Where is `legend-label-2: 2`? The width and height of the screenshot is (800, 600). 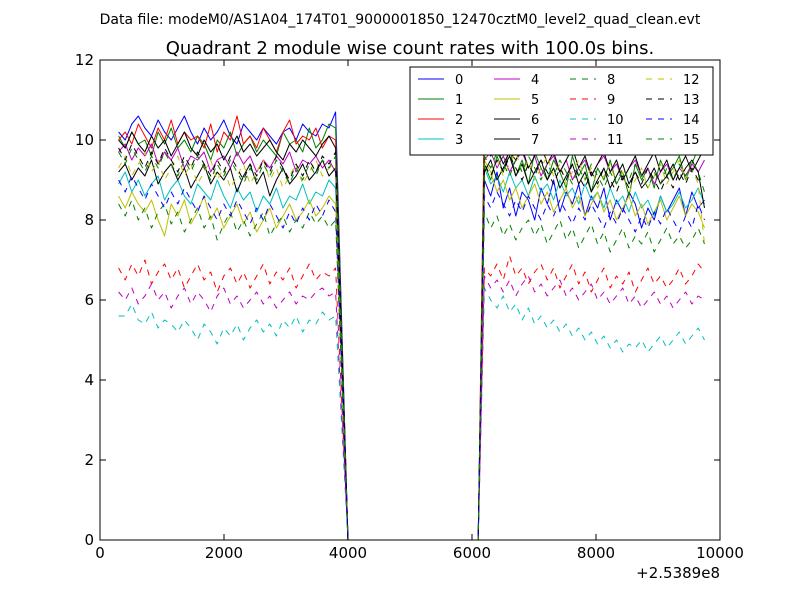 legend-label-2: 2 is located at coordinates (459, 120).